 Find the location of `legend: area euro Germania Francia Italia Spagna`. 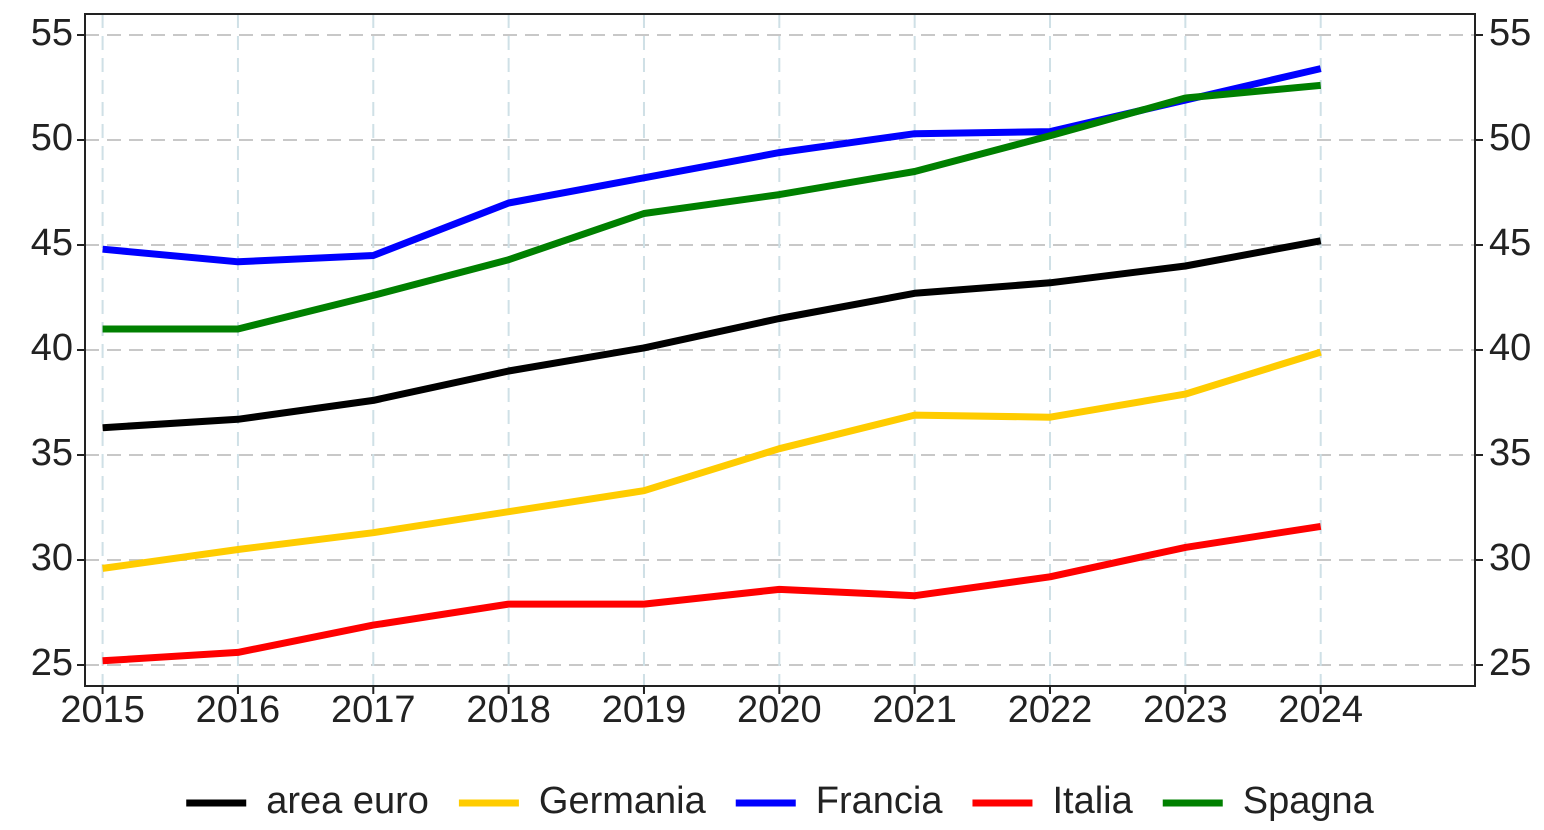

legend: area euro Germania Francia Italia Spagna is located at coordinates (780, 801).